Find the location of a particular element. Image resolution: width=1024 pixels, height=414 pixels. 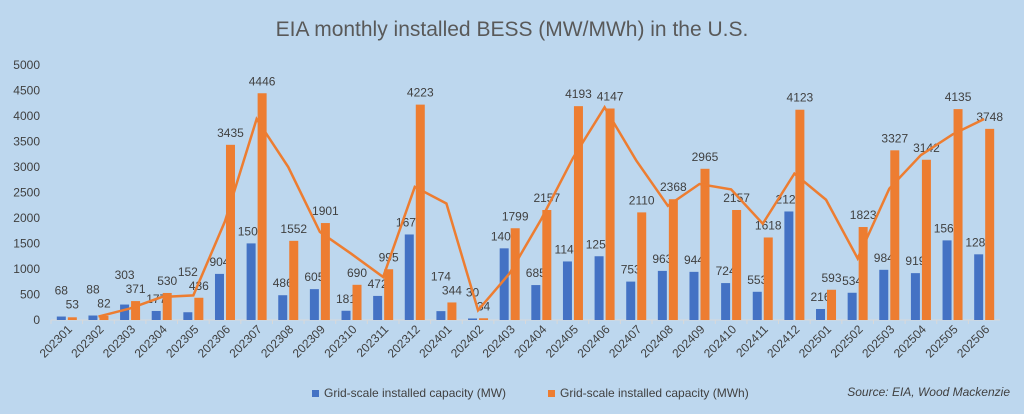

data-label-mwh: 82 is located at coordinates (104, 304).